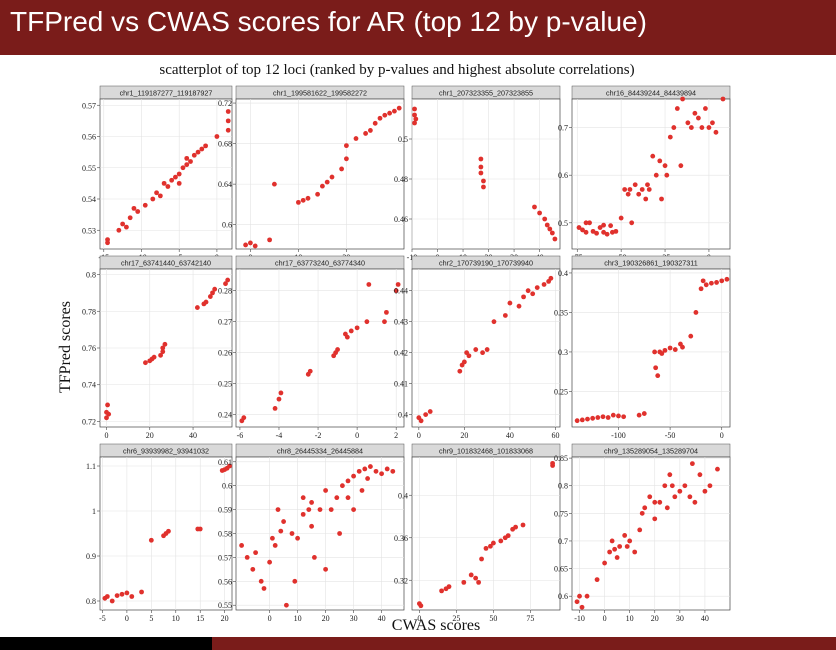 The height and width of the screenshot is (650, 836). What do you see at coordinates (240, 435) in the screenshot?
I see `x-tick-label: -6` at bounding box center [240, 435].